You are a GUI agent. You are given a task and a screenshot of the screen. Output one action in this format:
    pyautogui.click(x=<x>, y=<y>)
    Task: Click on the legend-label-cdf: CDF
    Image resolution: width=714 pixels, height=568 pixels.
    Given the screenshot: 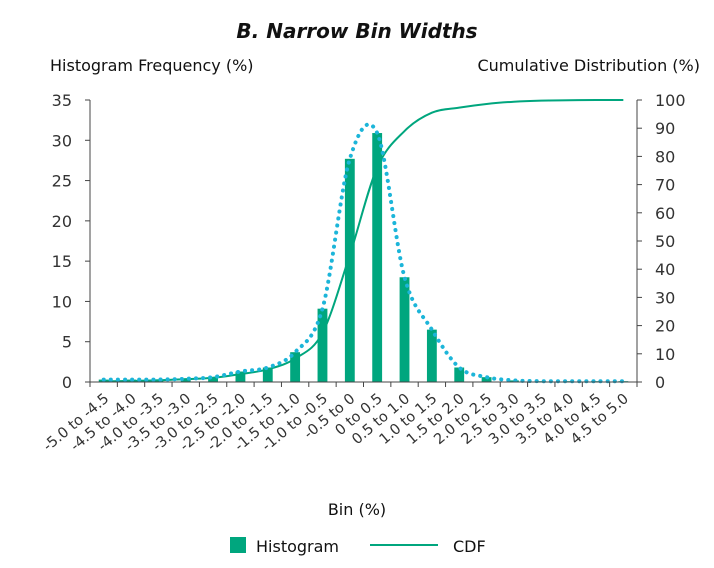 What is the action you would take?
    pyautogui.click(x=469, y=546)
    